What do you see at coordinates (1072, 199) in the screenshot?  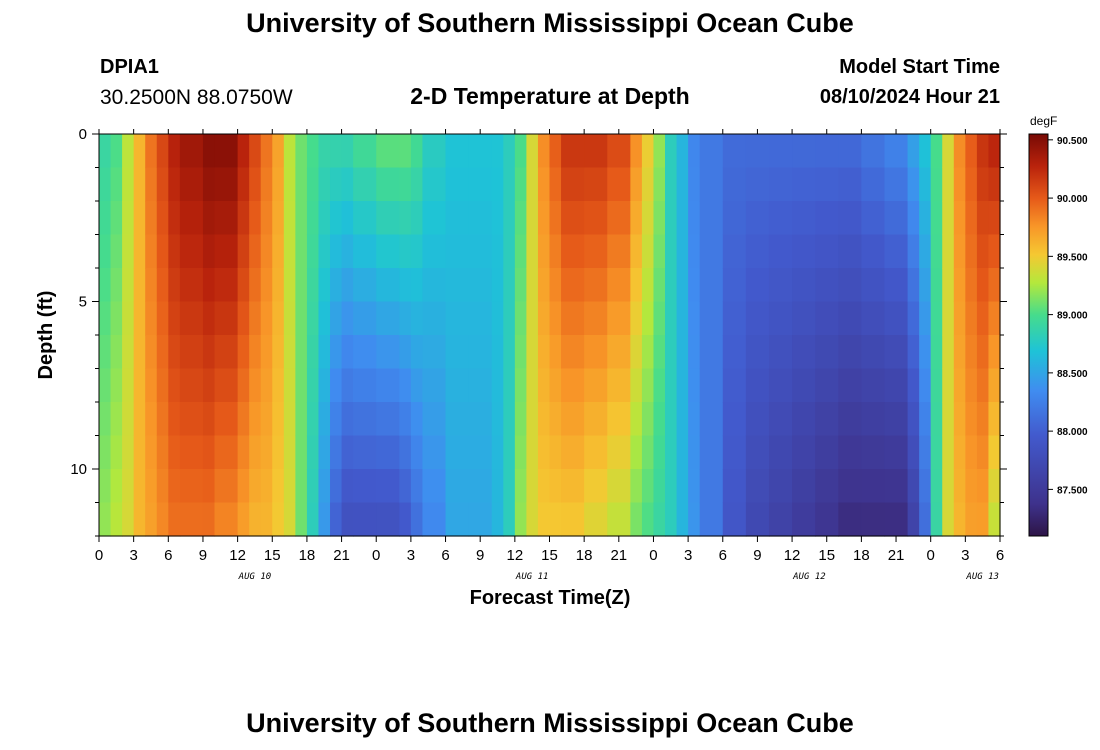 I see `colorbar-tick-label: 90.000` at bounding box center [1072, 199].